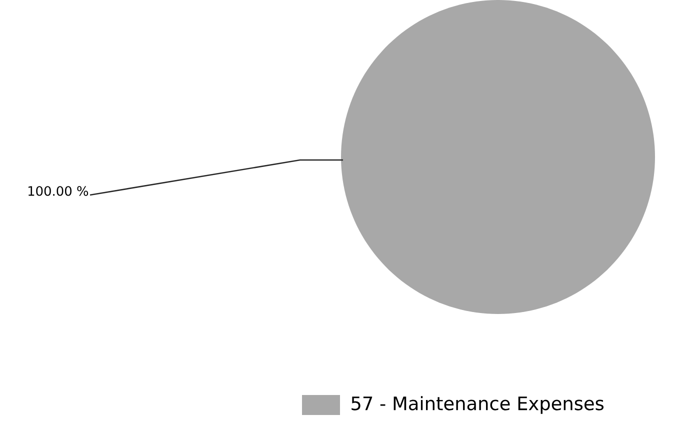  I want to click on legend-label: 57 - Maintenance Expenses, so click(478, 405).